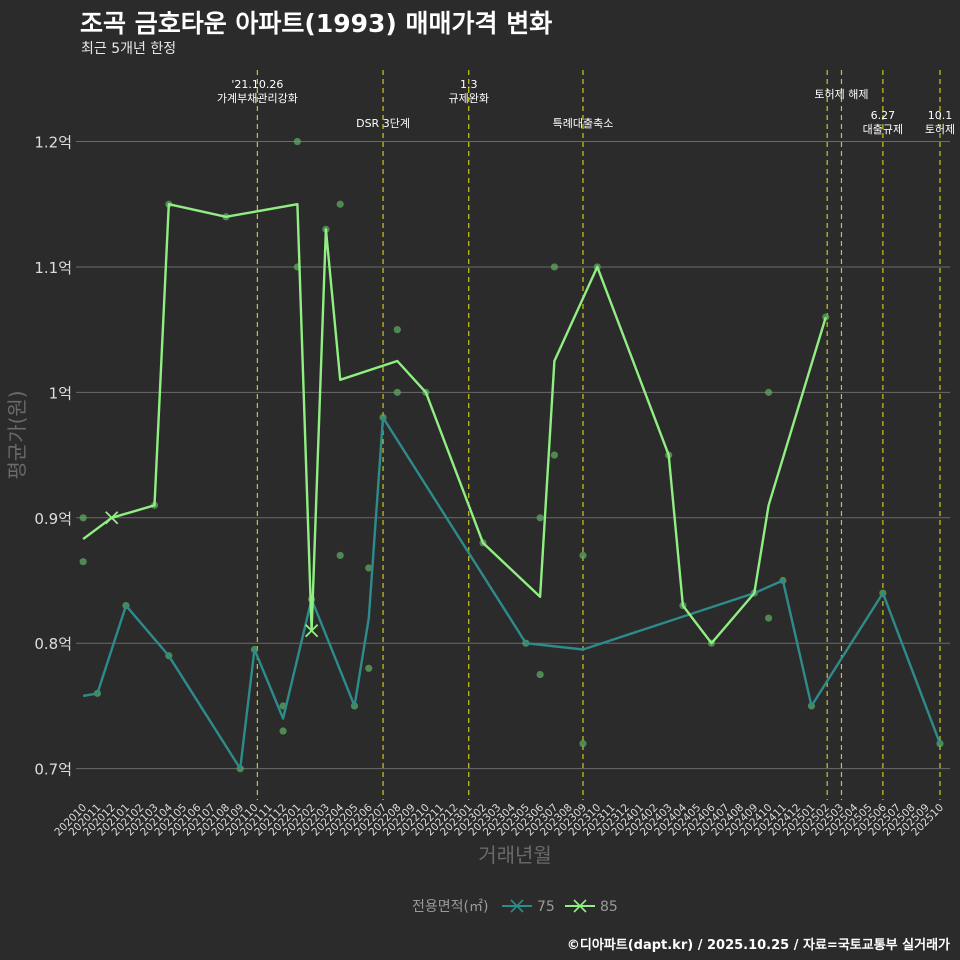 This screenshot has height=960, width=960. I want to click on chart-title: 조곡 금호타운 아파트(1993) 매매가격 변화, so click(316, 23).